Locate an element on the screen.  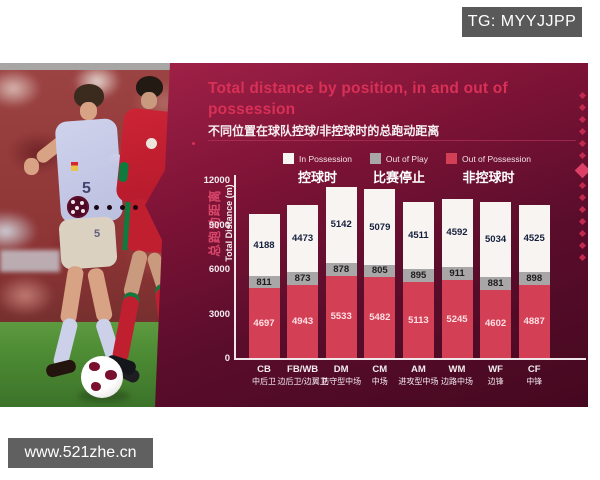
y-axis-line is located at coordinates (235, 267).